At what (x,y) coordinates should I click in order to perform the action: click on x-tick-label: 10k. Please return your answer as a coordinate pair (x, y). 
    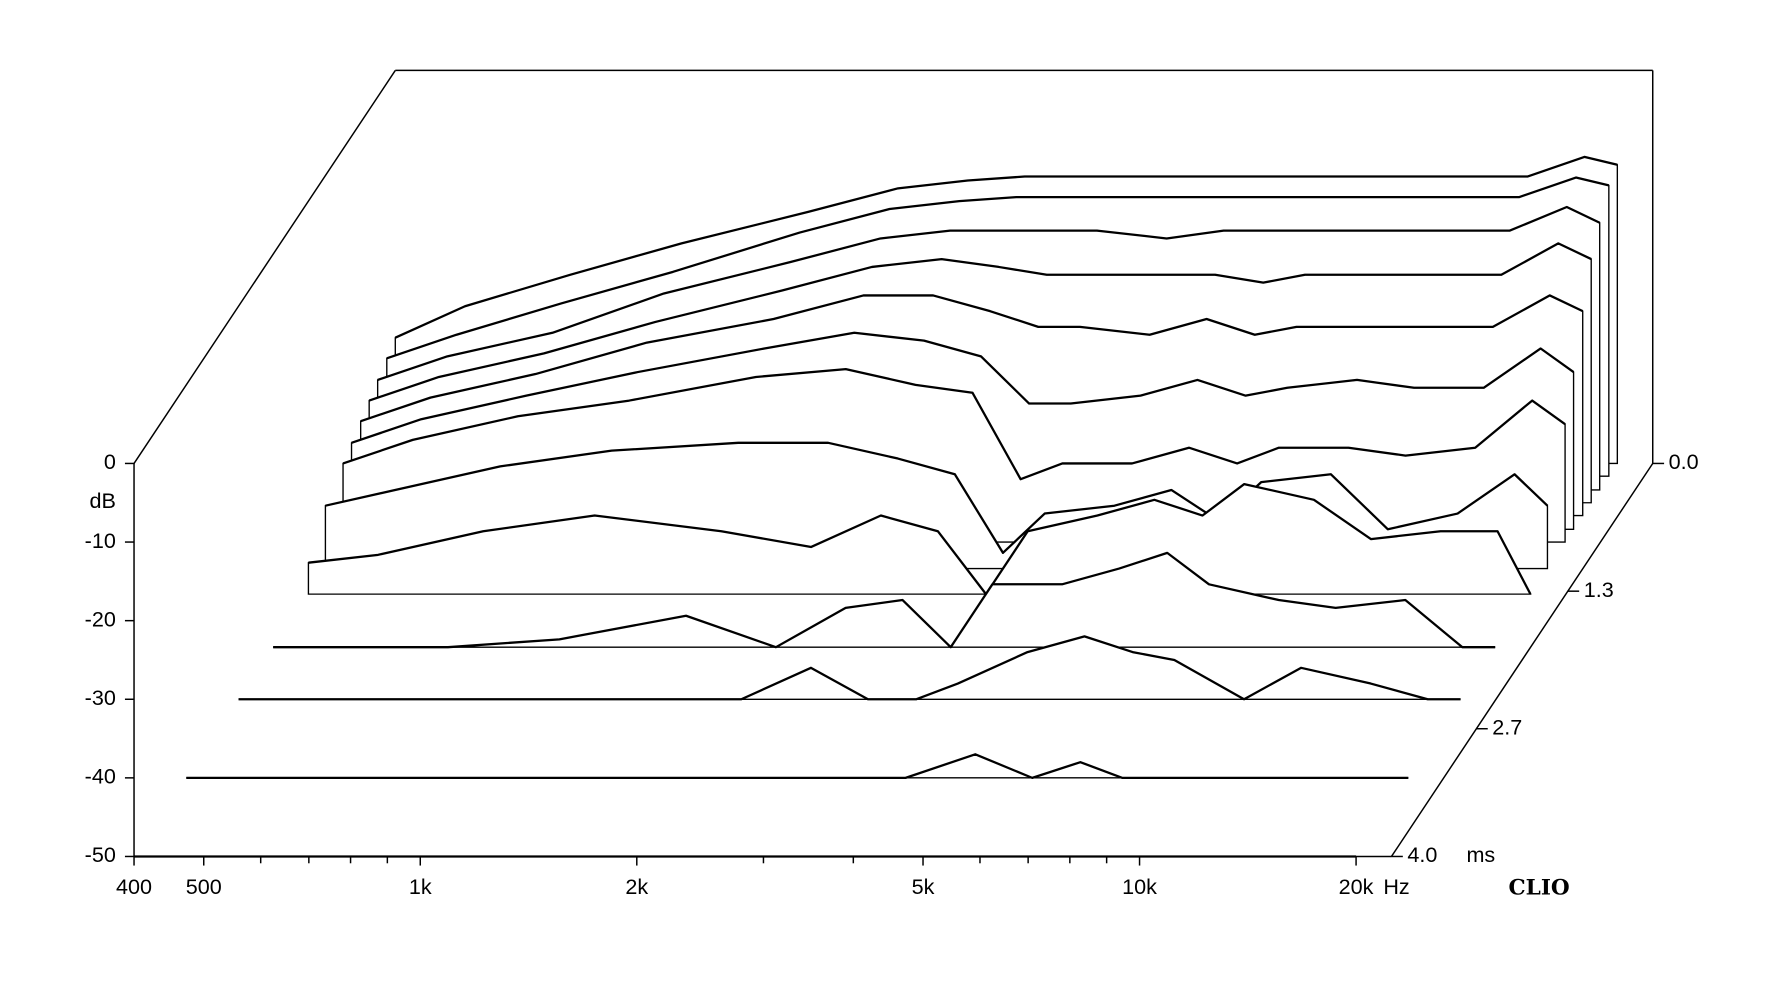
    Looking at the image, I should click on (1139, 886).